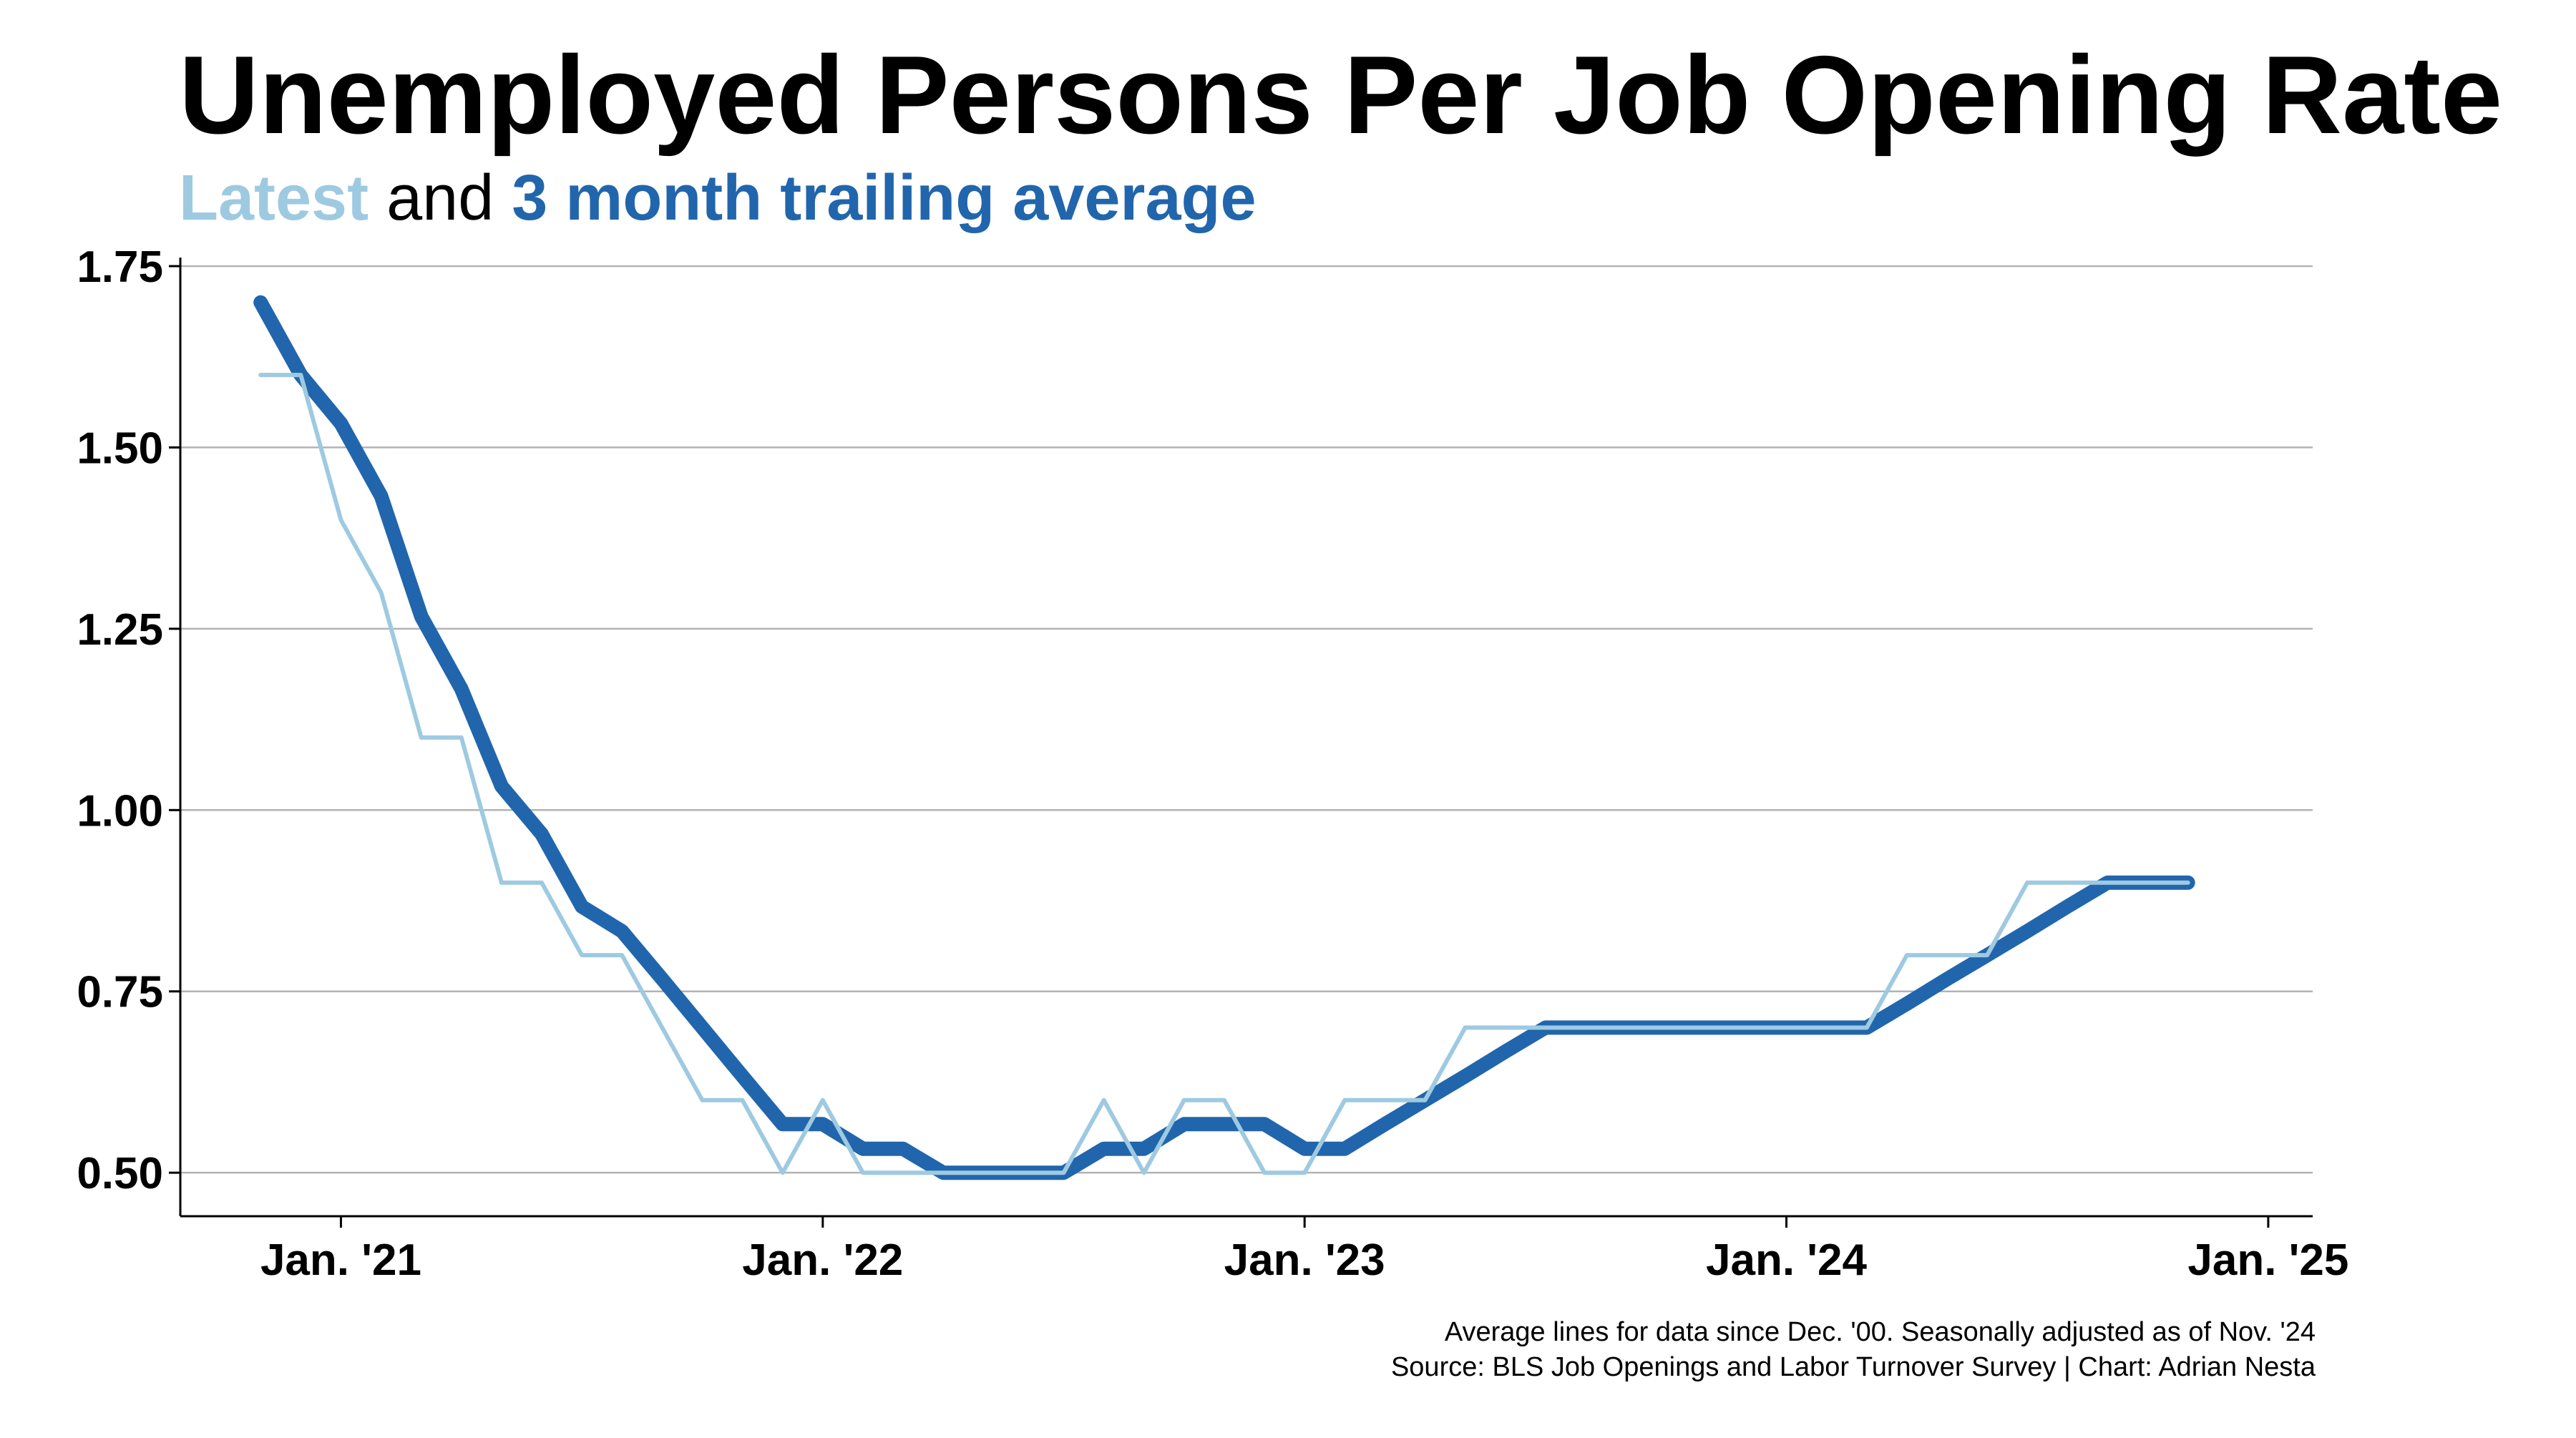 This screenshot has height=1438, width=2576. I want to click on y-tick-label: 1.00, so click(120, 811).